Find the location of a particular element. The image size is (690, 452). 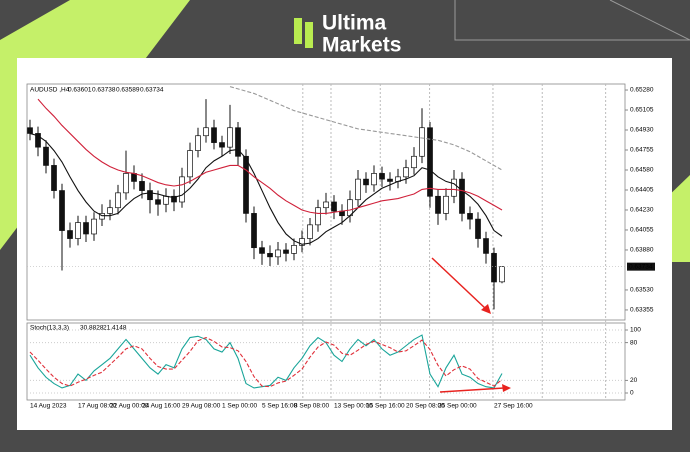

ohlc-open: 0.63601 is located at coordinates (80, 90).